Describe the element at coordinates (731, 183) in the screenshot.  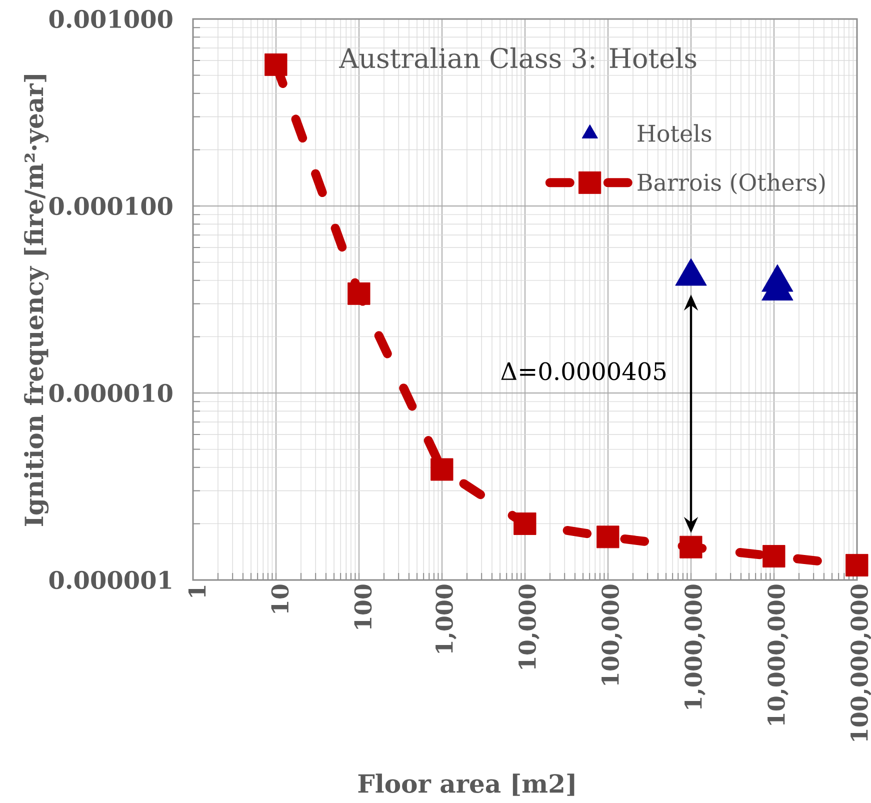
I see `legend-label: Barrois (Others)` at that location.